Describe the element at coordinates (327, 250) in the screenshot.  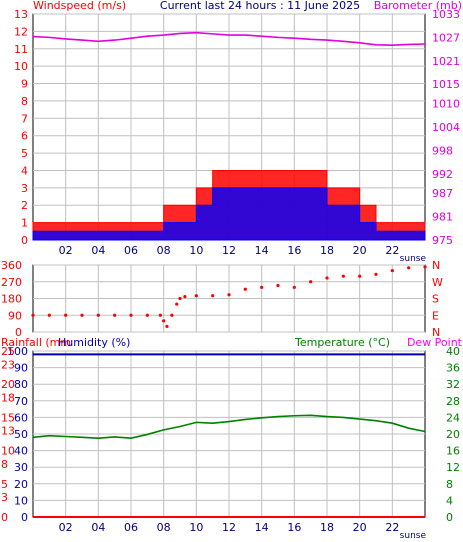
I see `wind-x-tick-label: 18` at that location.